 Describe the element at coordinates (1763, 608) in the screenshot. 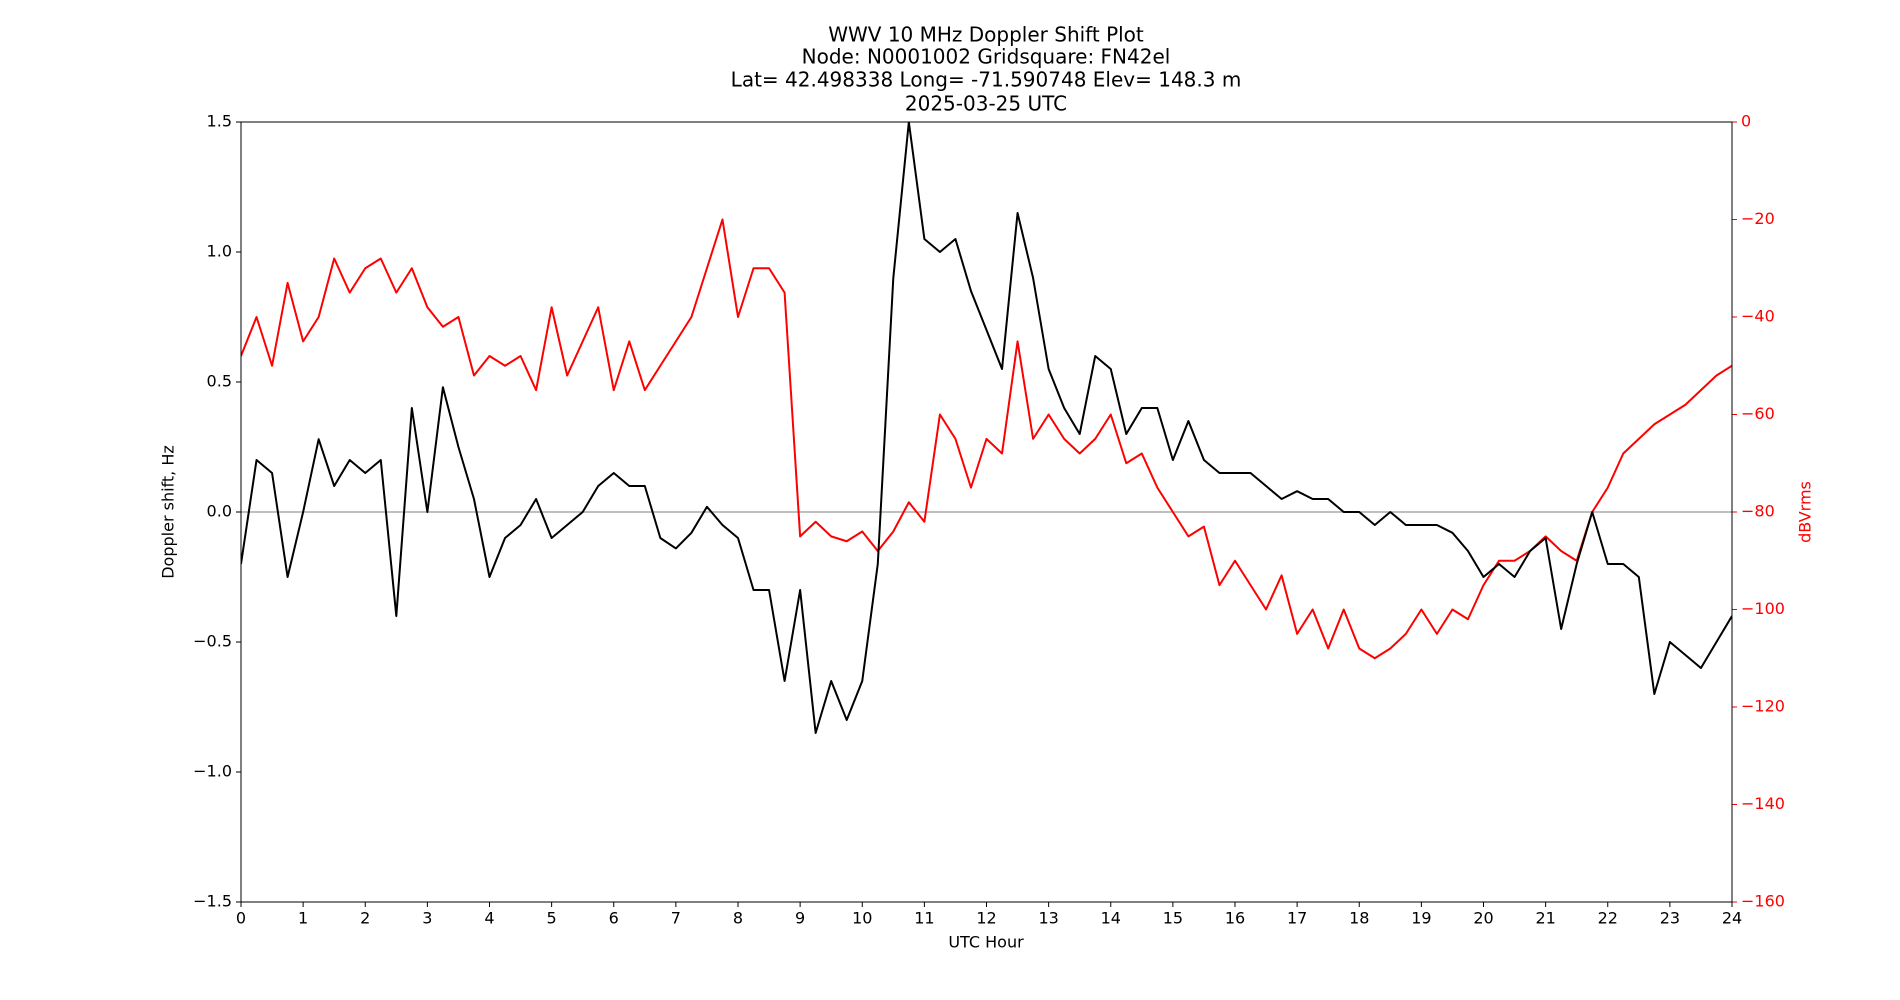

I see `y2-tick-label: −100` at that location.